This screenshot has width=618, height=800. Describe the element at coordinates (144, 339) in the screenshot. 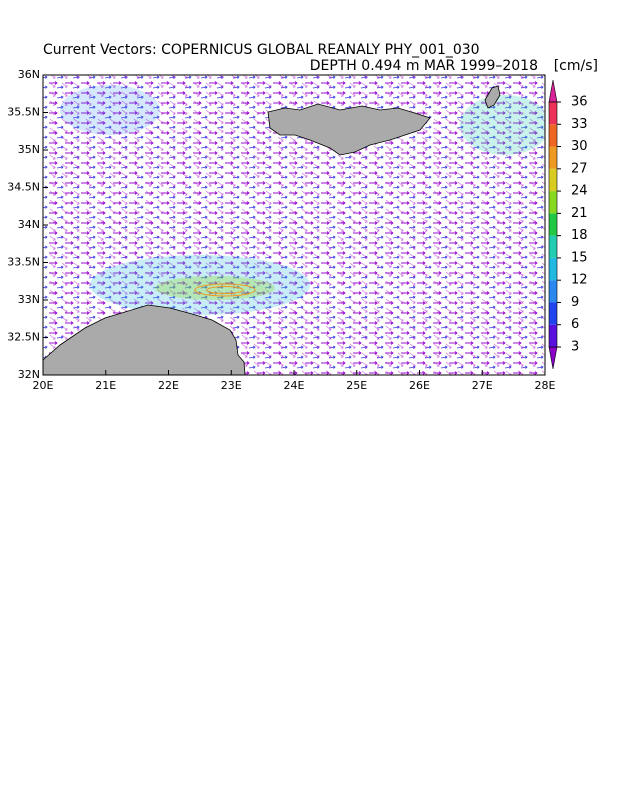

I see `land-libya` at that location.